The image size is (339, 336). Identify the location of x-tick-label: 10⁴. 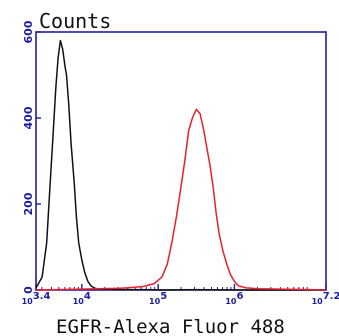
(82, 298).